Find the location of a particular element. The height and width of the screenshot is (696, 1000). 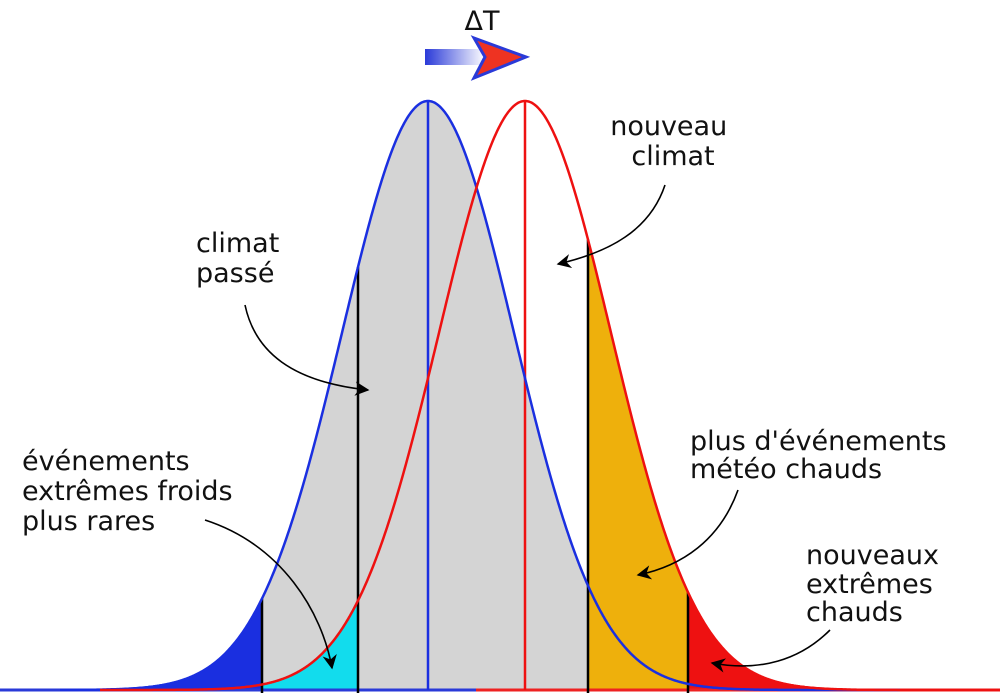

hot-weather-area is located at coordinates (638, 464).